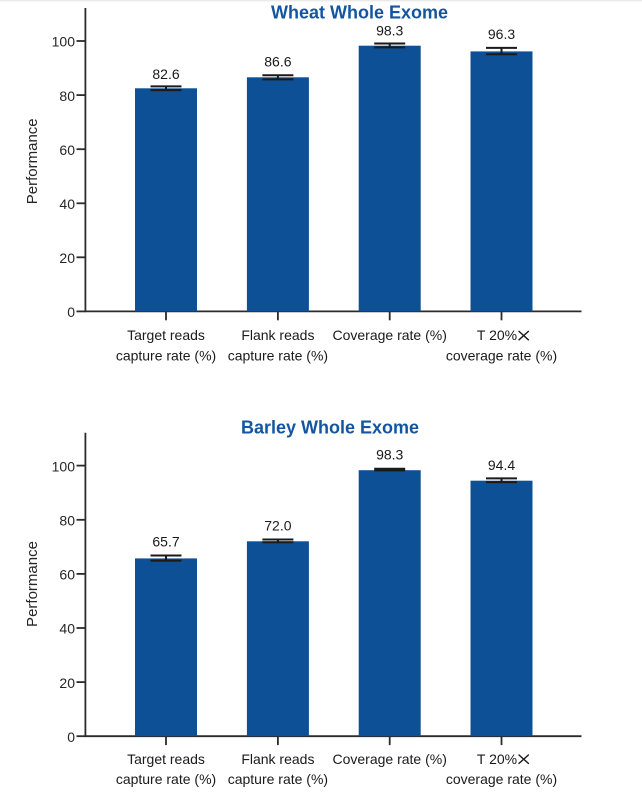 The height and width of the screenshot is (797, 642). What do you see at coordinates (277, 62) in the screenshot?
I see `svg-text: 86.6` at bounding box center [277, 62].